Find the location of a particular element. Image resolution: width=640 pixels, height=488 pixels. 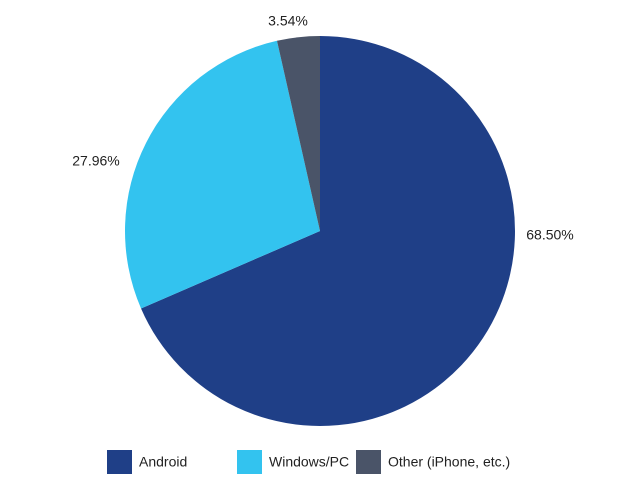

legend-label: Other (iPhone, etc.) is located at coordinates (449, 462).